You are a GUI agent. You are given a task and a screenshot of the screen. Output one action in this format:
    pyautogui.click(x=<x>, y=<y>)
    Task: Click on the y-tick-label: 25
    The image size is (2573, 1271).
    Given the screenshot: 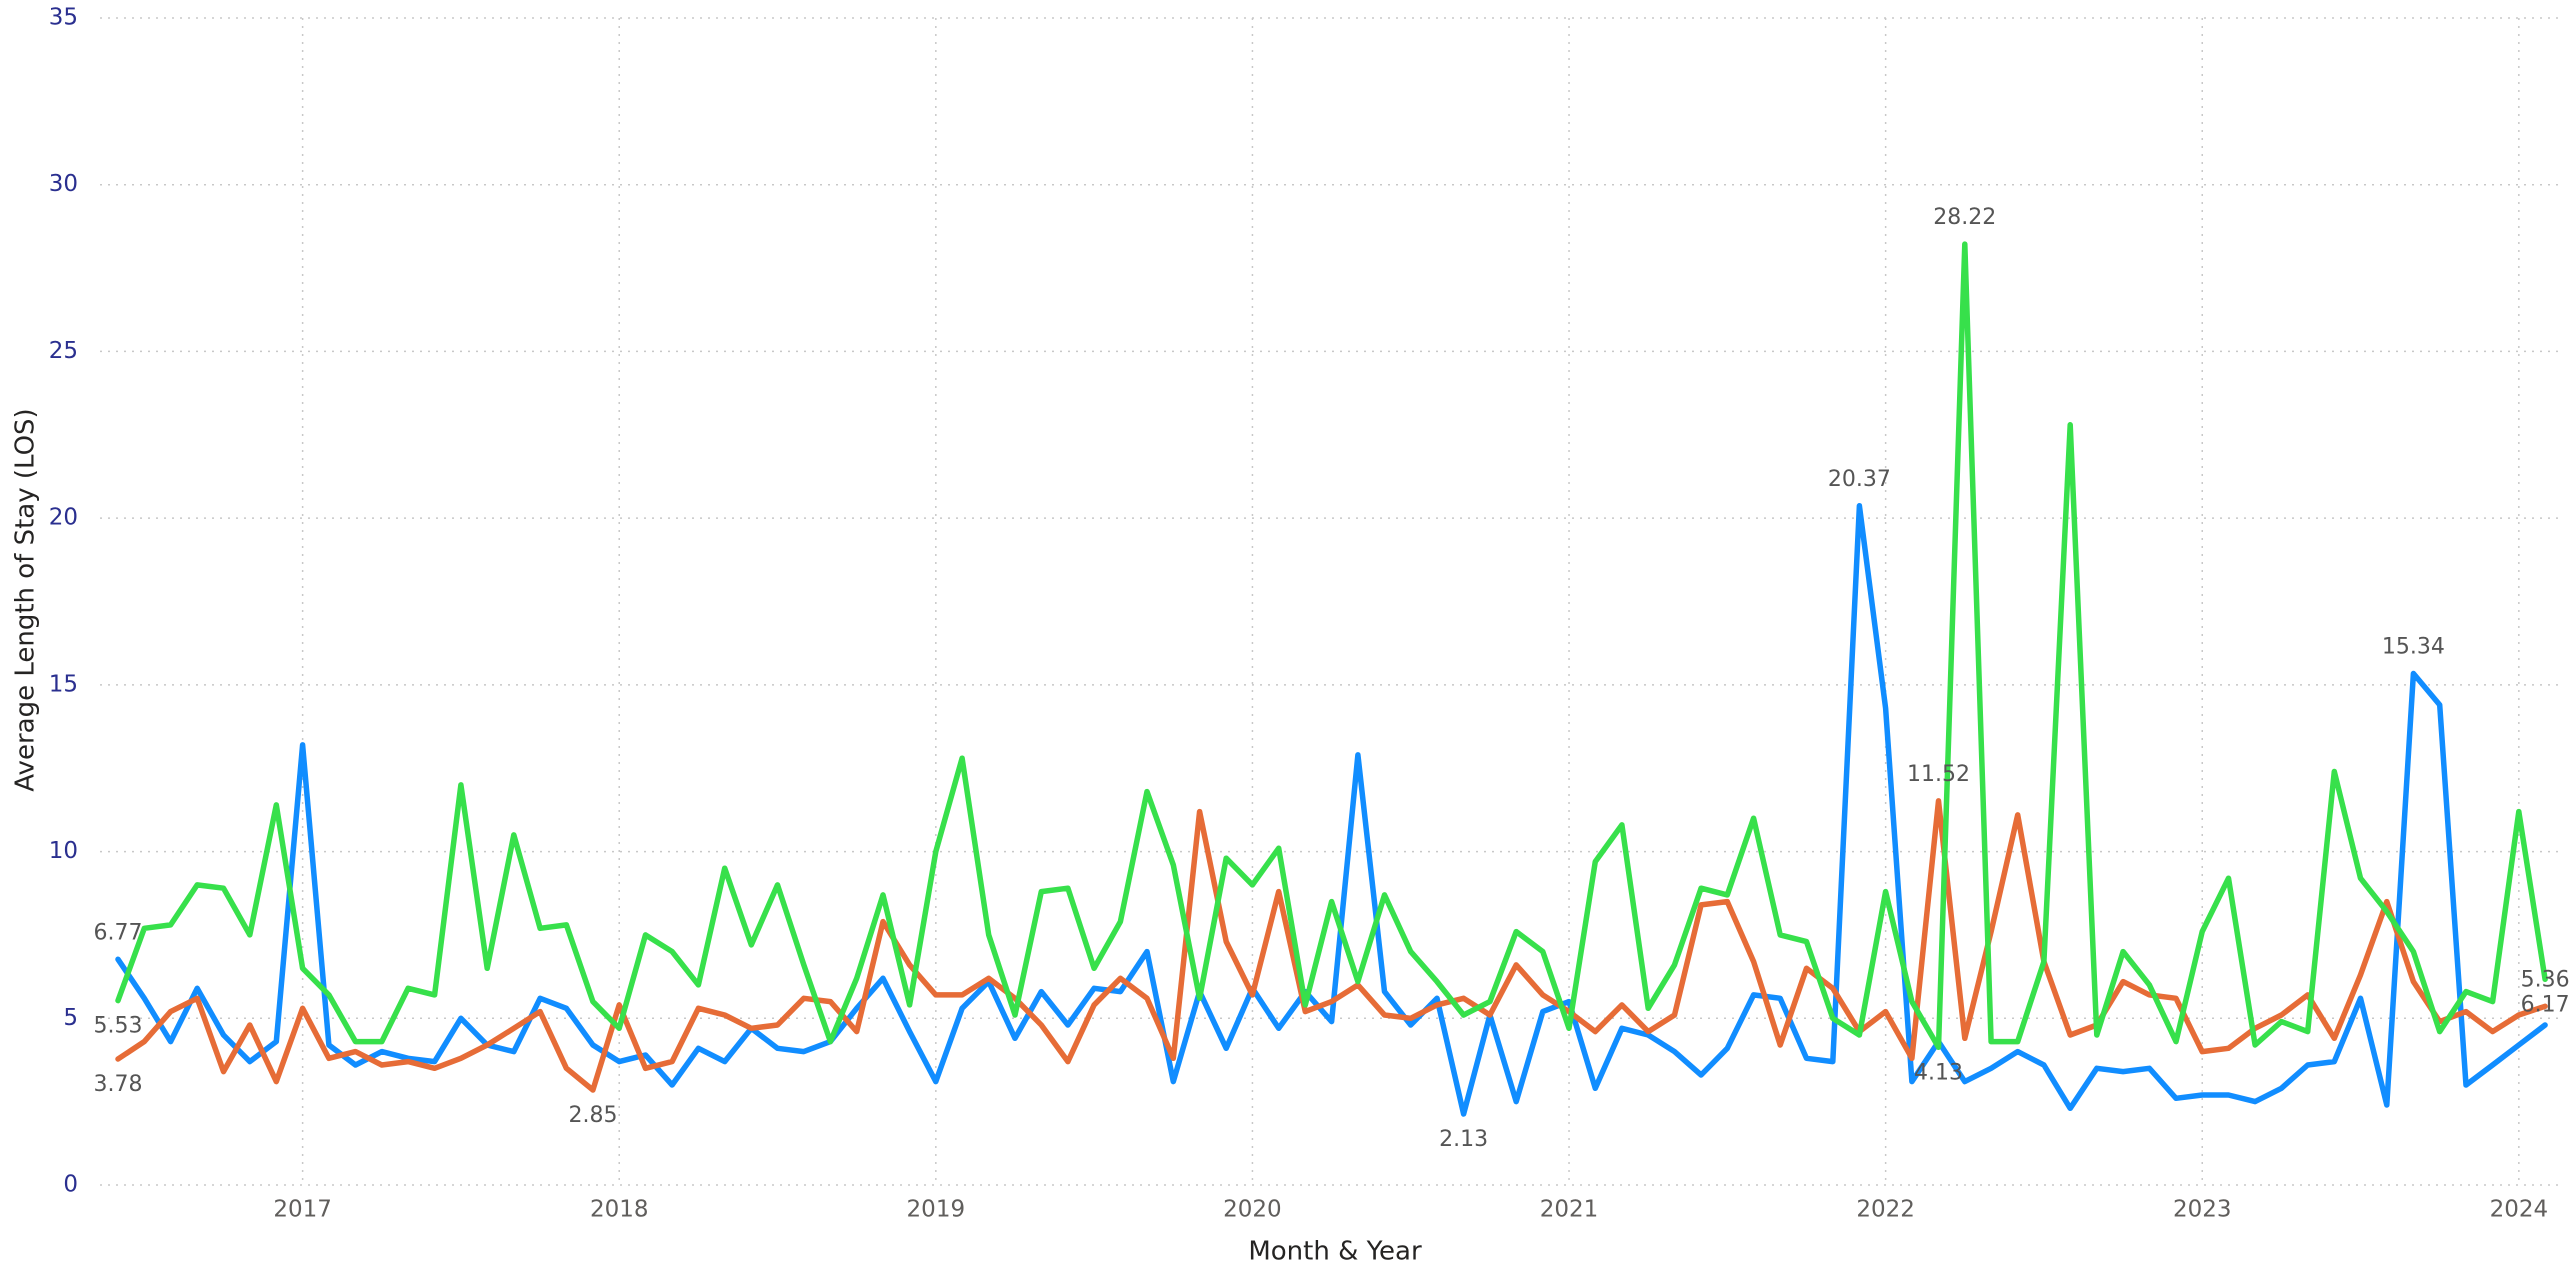 What is the action you would take?
    pyautogui.click(x=63, y=351)
    